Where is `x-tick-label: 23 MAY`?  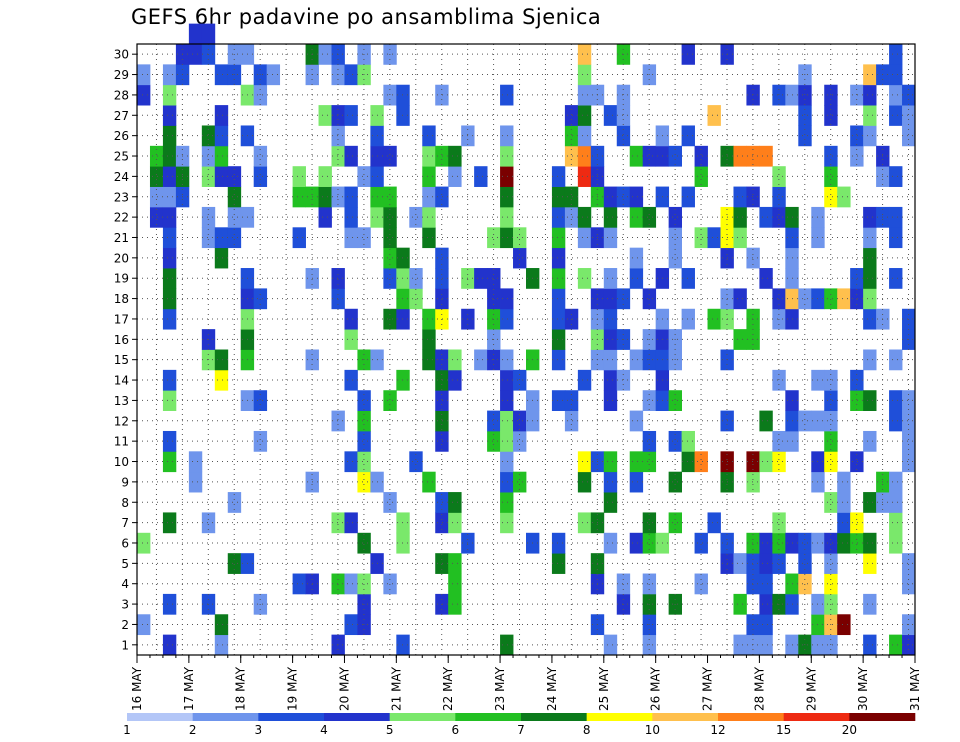 x-tick-label: 23 MAY is located at coordinates (500, 688).